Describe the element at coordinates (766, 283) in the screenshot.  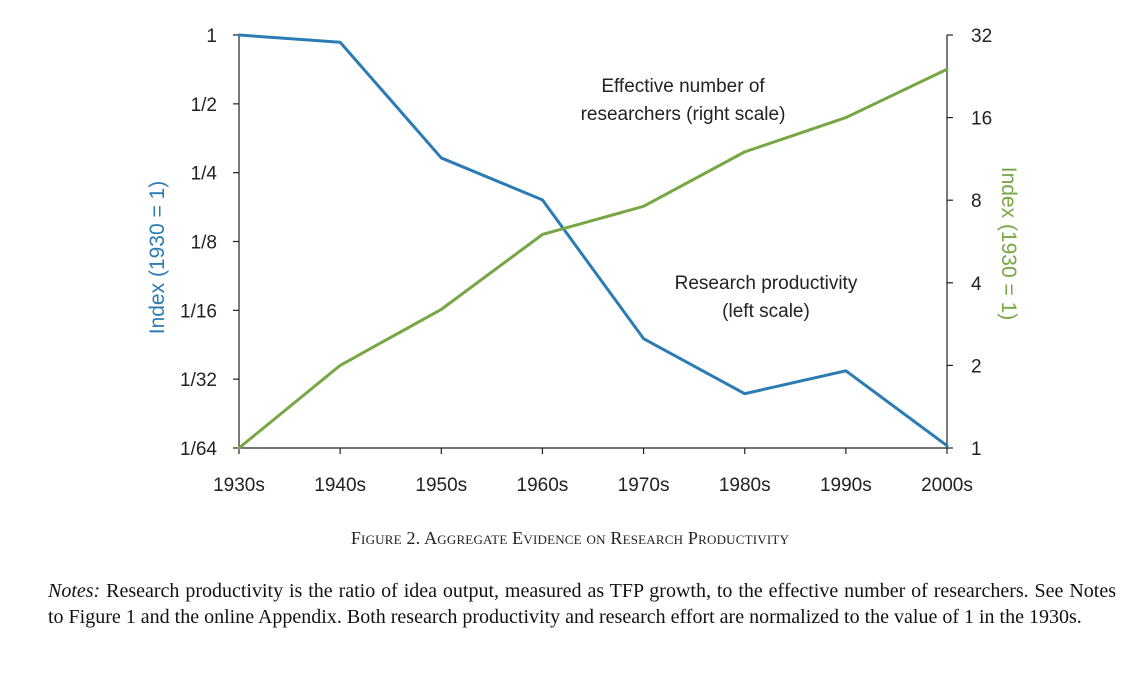
I see `productivity-annotation: Research productivity` at that location.